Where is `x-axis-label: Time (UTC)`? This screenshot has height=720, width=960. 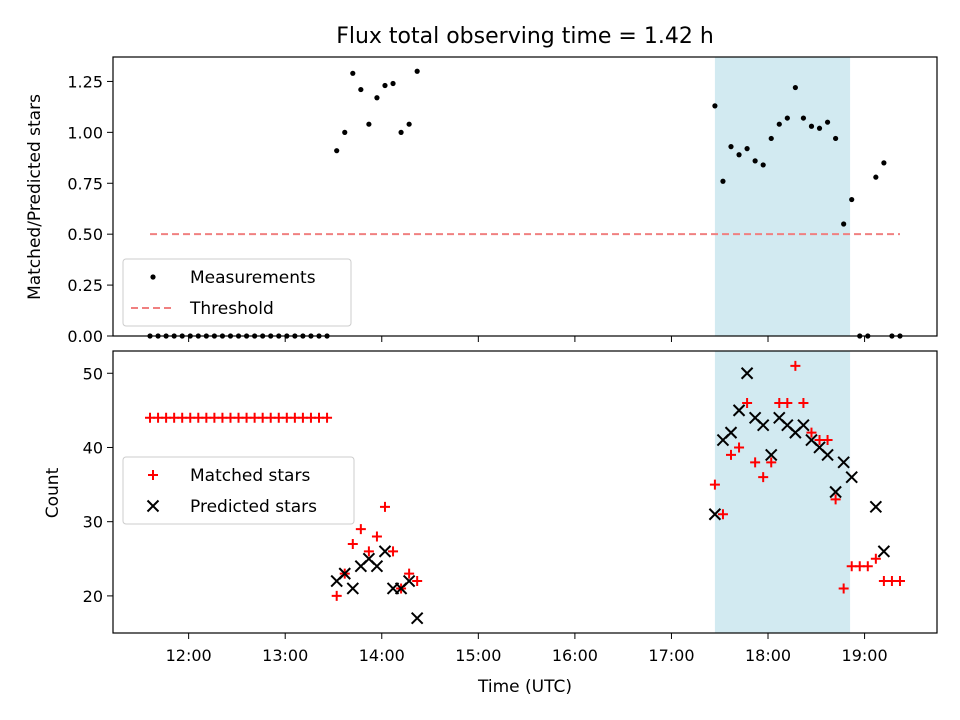 x-axis-label: Time (UTC) is located at coordinates (524, 687).